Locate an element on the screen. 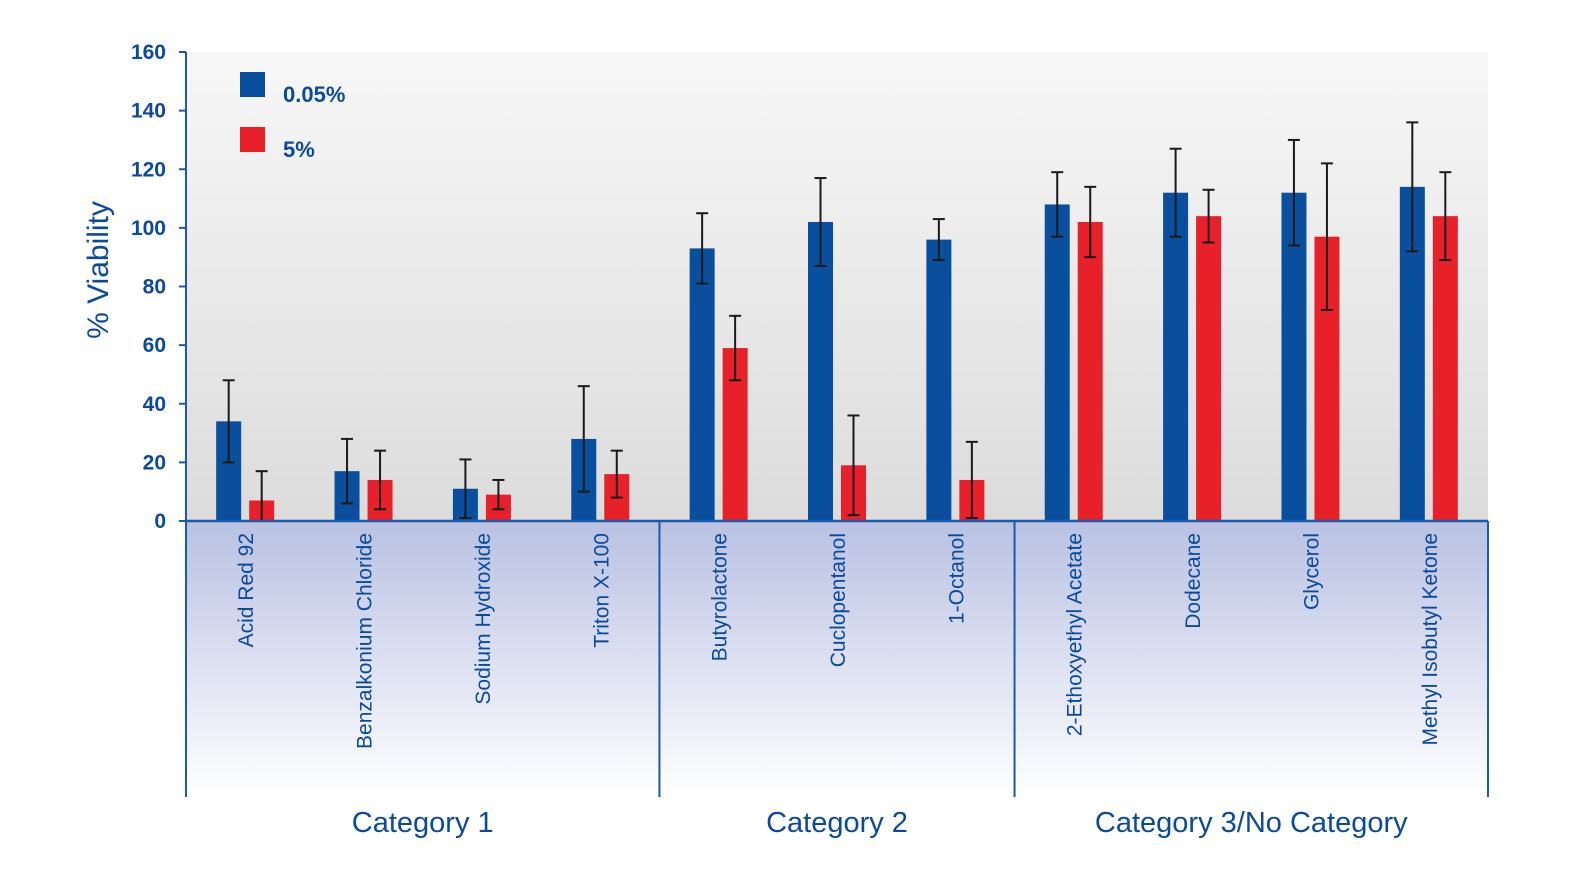 This screenshot has width=1576, height=889. category-label: Methyl Isobutyl Ketone is located at coordinates (1430, 639).